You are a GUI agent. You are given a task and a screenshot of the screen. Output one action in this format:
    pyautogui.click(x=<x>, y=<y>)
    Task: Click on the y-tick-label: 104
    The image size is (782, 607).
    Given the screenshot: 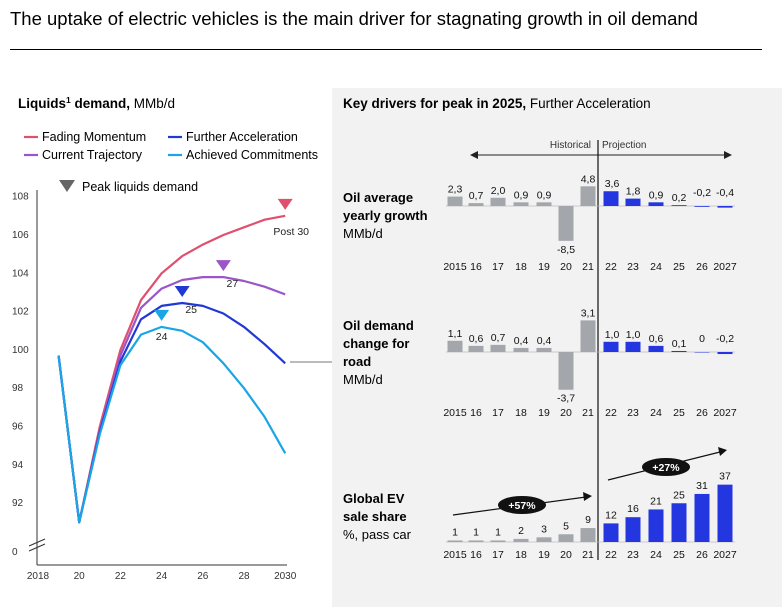 What is the action you would take?
    pyautogui.click(x=20, y=273)
    